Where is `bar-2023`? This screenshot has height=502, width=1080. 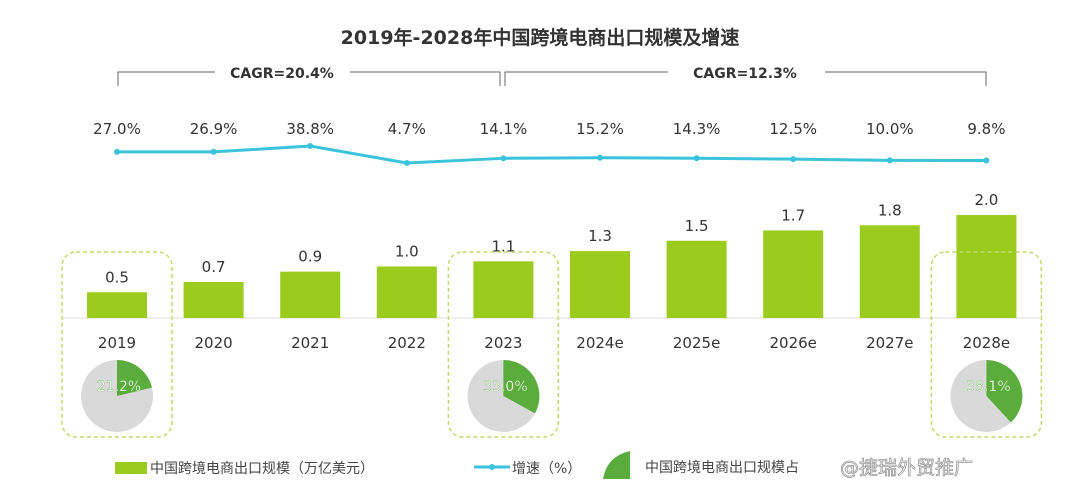
bar-2023 is located at coordinates (503, 289).